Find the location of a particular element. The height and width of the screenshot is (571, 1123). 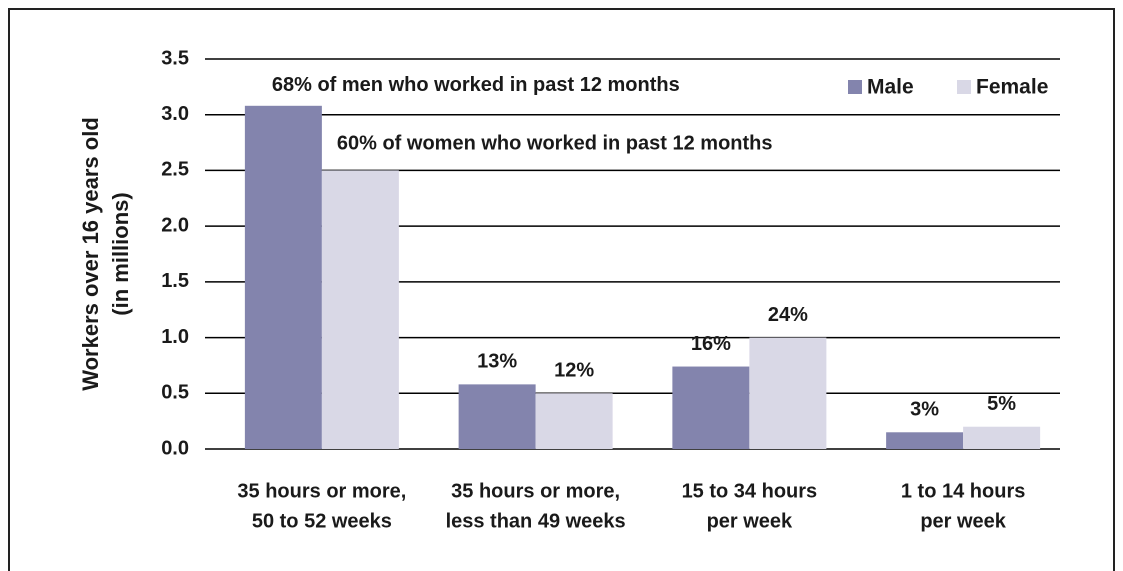

y-tick-label: 0.5 is located at coordinates (175, 393).